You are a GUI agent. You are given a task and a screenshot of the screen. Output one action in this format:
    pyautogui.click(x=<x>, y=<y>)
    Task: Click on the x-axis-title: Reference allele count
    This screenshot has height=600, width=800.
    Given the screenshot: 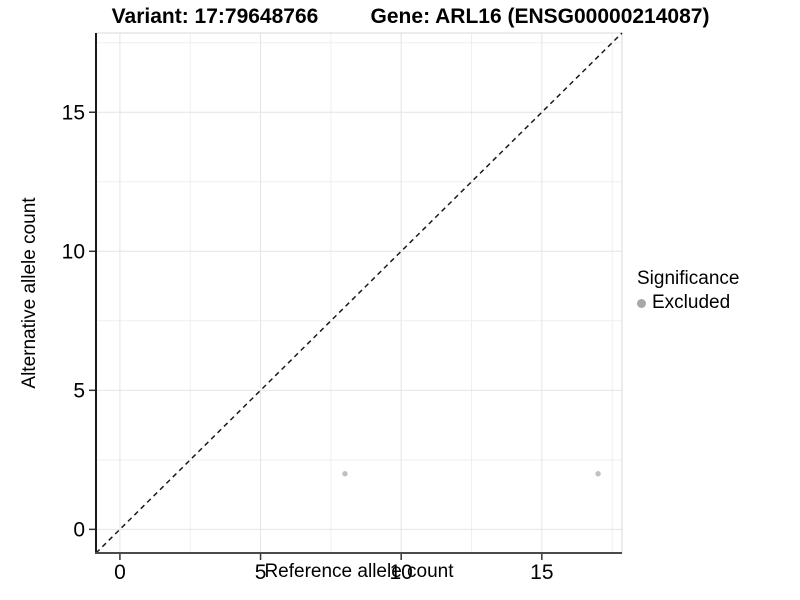 What is the action you would take?
    pyautogui.click(x=359, y=571)
    